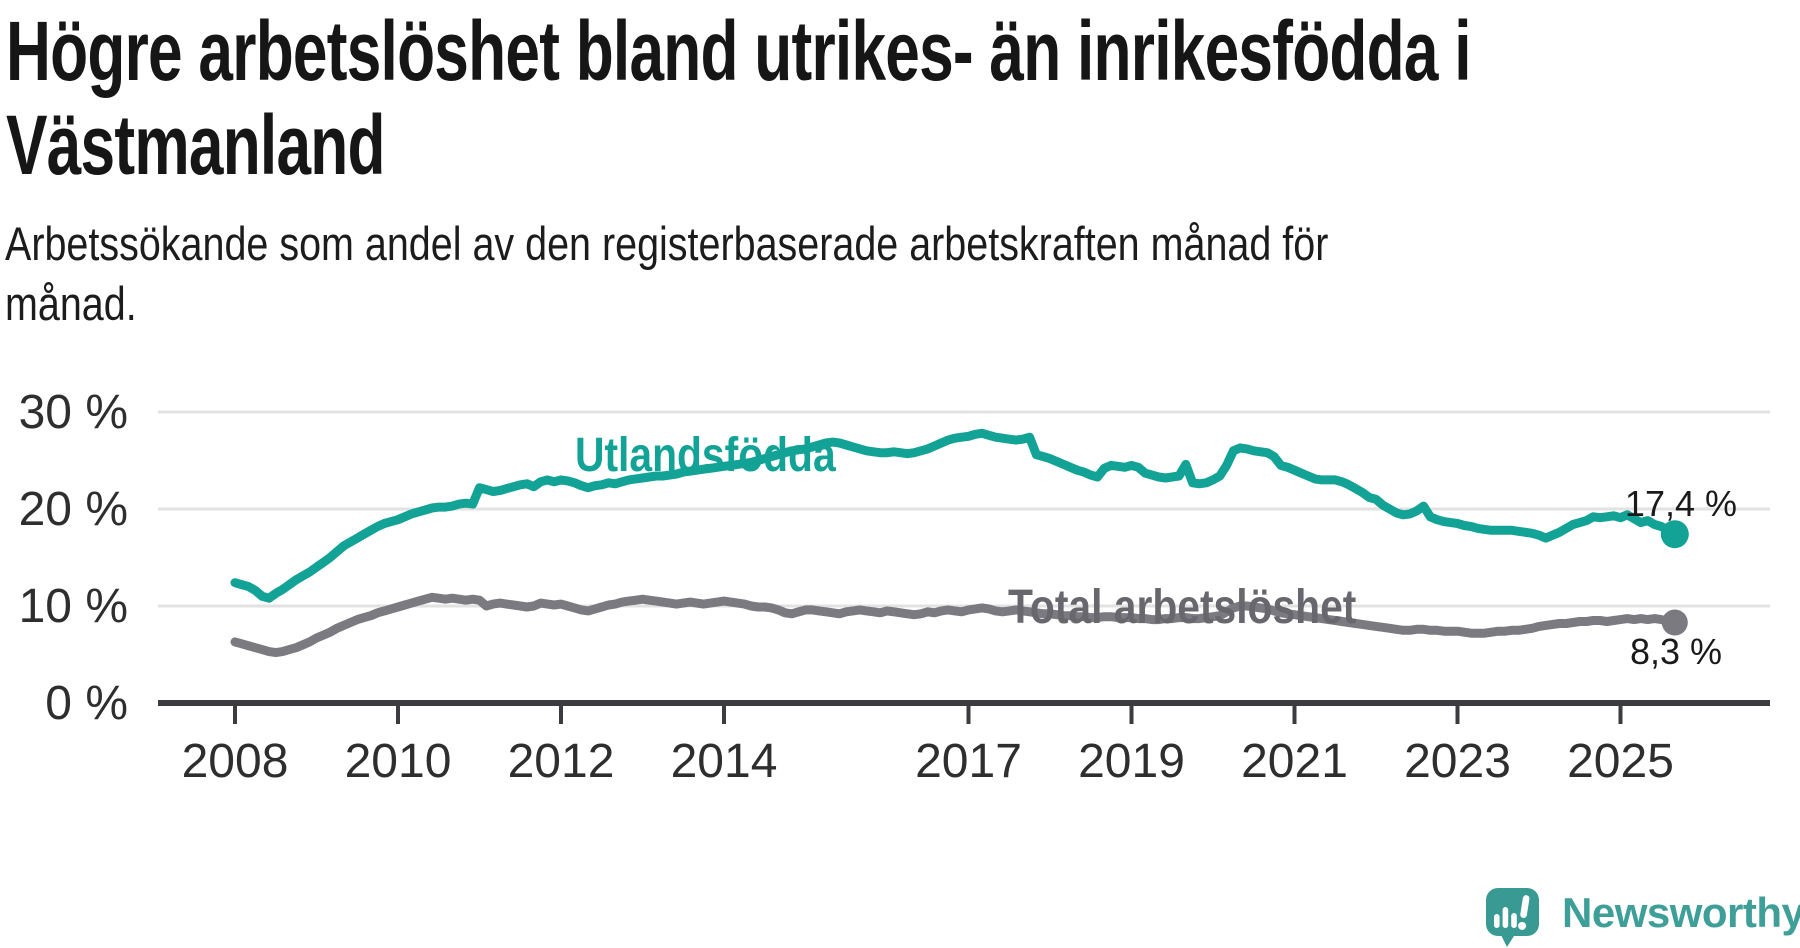 The height and width of the screenshot is (948, 1800). What do you see at coordinates (73, 412) in the screenshot?
I see `y-tick-label: 30 %` at bounding box center [73, 412].